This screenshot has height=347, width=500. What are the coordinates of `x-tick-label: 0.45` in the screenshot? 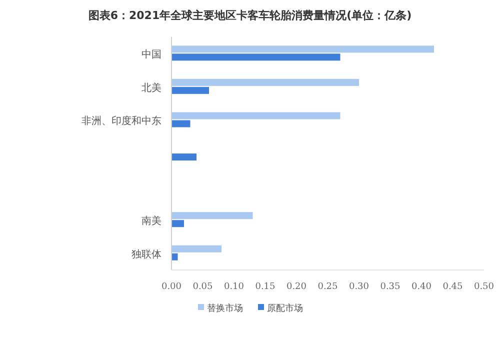 It's located at (453, 287).